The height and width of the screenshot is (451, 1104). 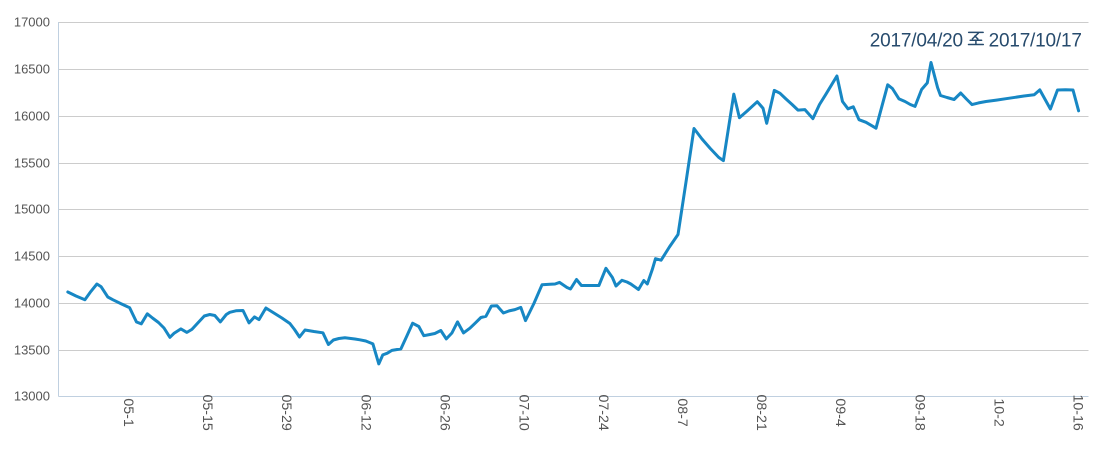 What do you see at coordinates (207, 412) in the screenshot?
I see `svg-text: 05-15` at bounding box center [207, 412].